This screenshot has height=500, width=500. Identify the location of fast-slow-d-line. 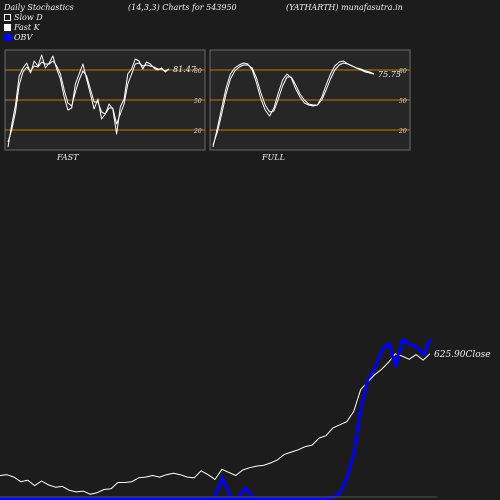
(88, 101).